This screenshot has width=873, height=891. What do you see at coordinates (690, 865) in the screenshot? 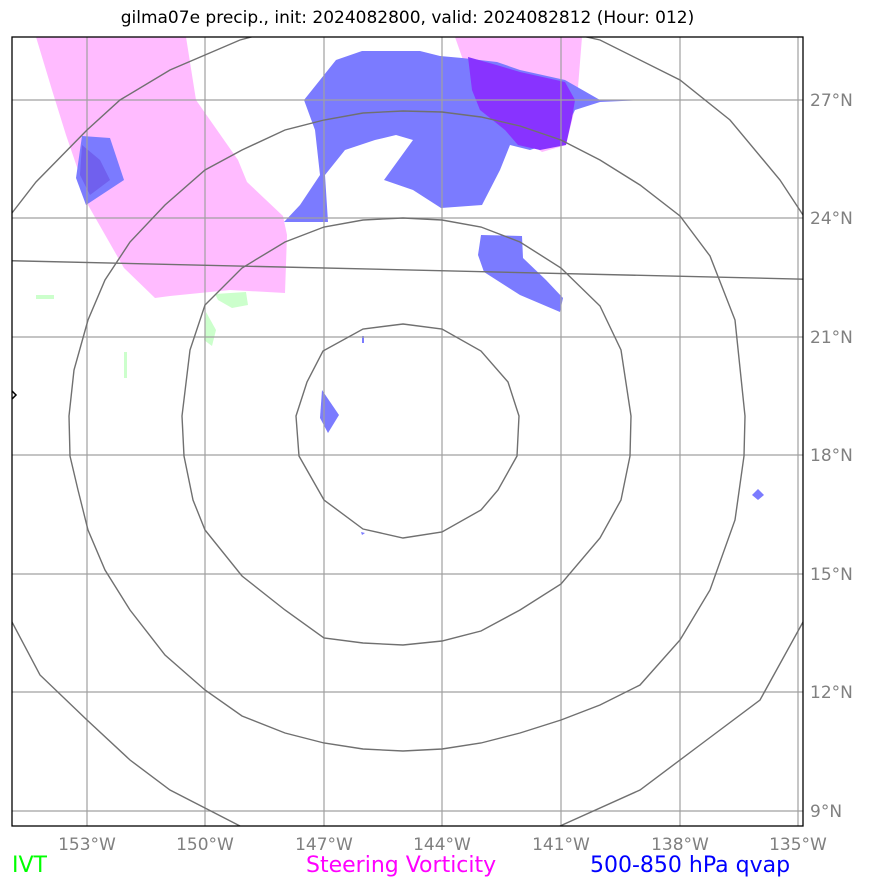
I see `legend-qvap: 500-850 hPa qvap` at bounding box center [690, 865].